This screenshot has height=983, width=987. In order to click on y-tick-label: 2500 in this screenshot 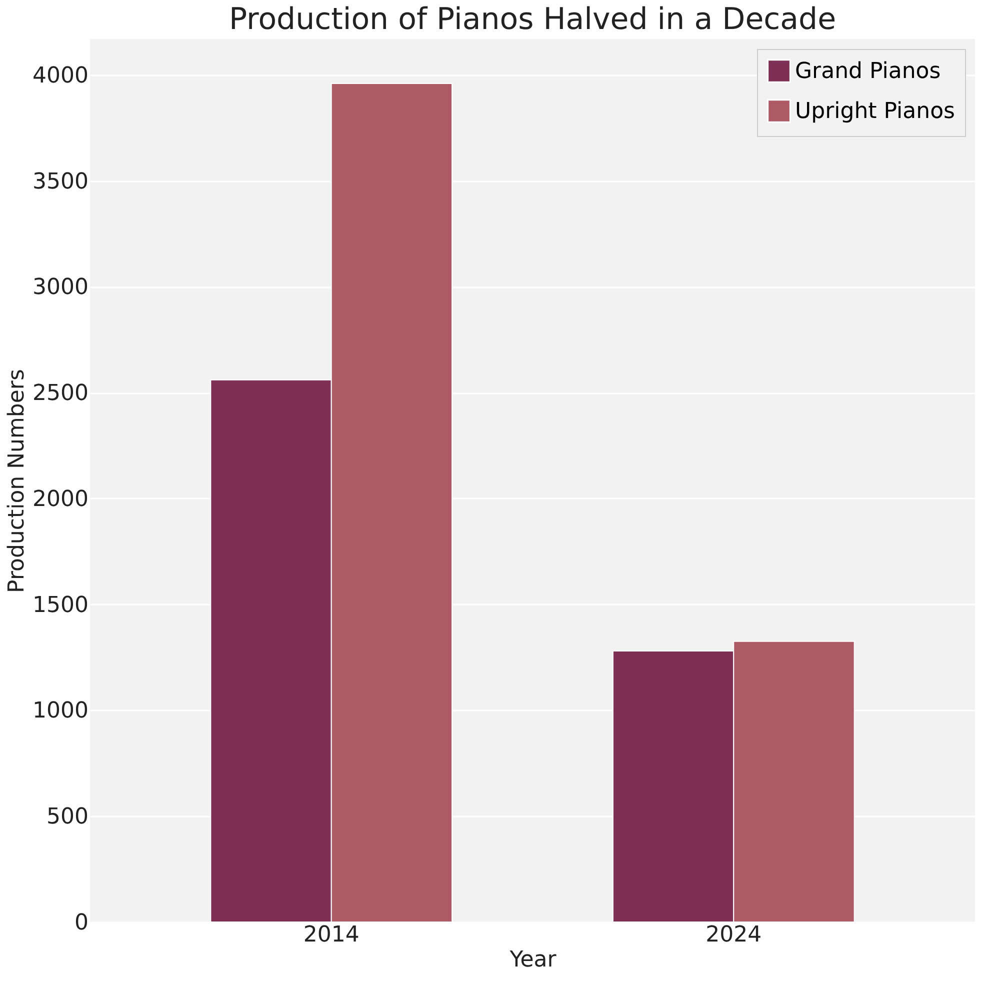, I will do `click(60, 393)`.